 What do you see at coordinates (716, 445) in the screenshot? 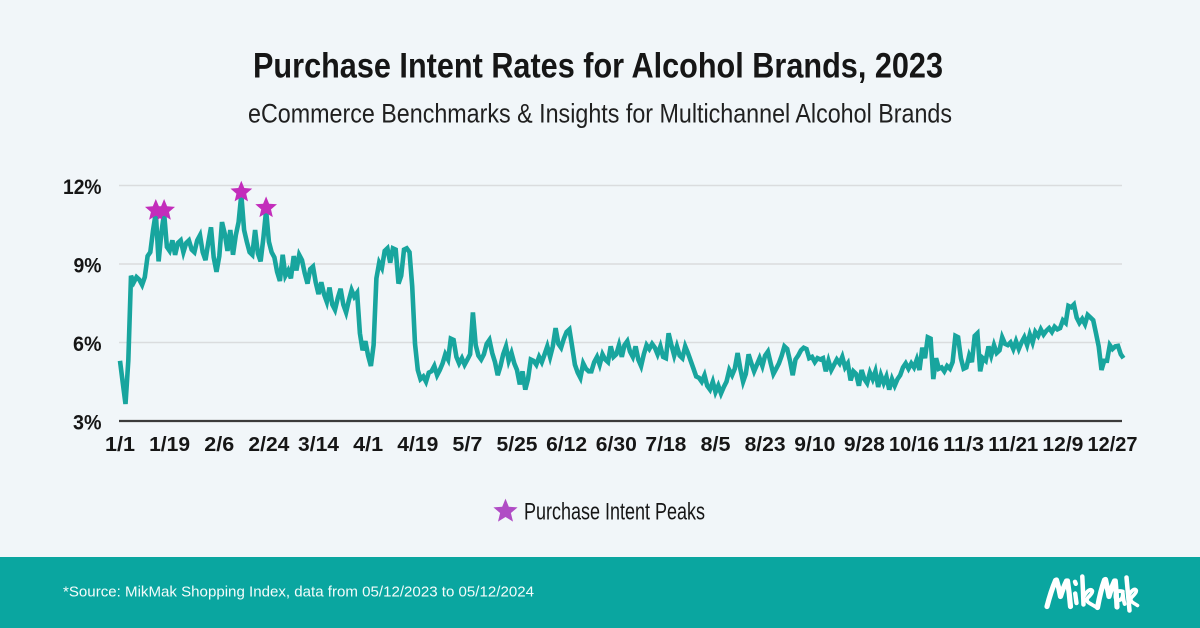
I see `svg-text: 8/5` at bounding box center [716, 445].